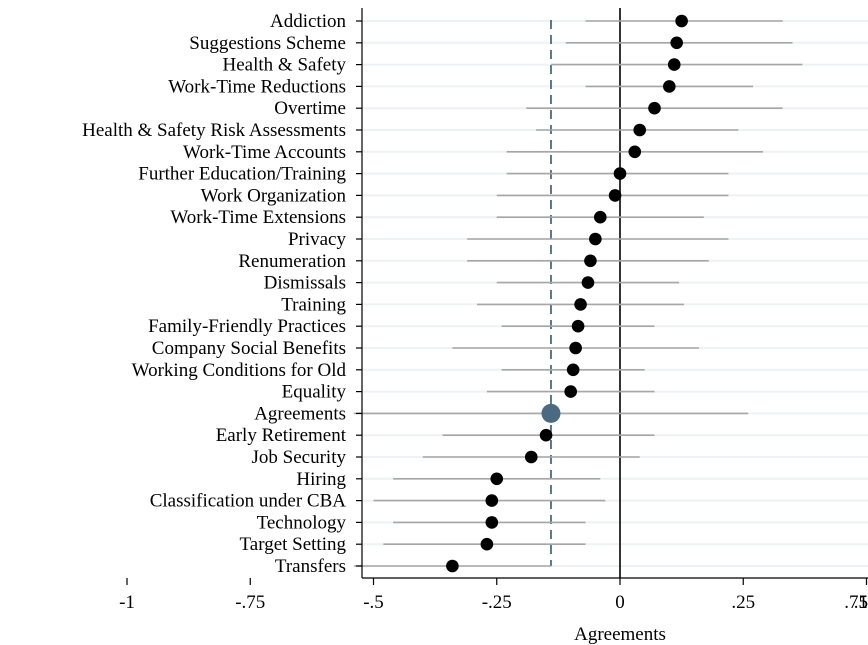  Describe the element at coordinates (305, 283) in the screenshot. I see `y-tick-label: Dismissals` at that location.